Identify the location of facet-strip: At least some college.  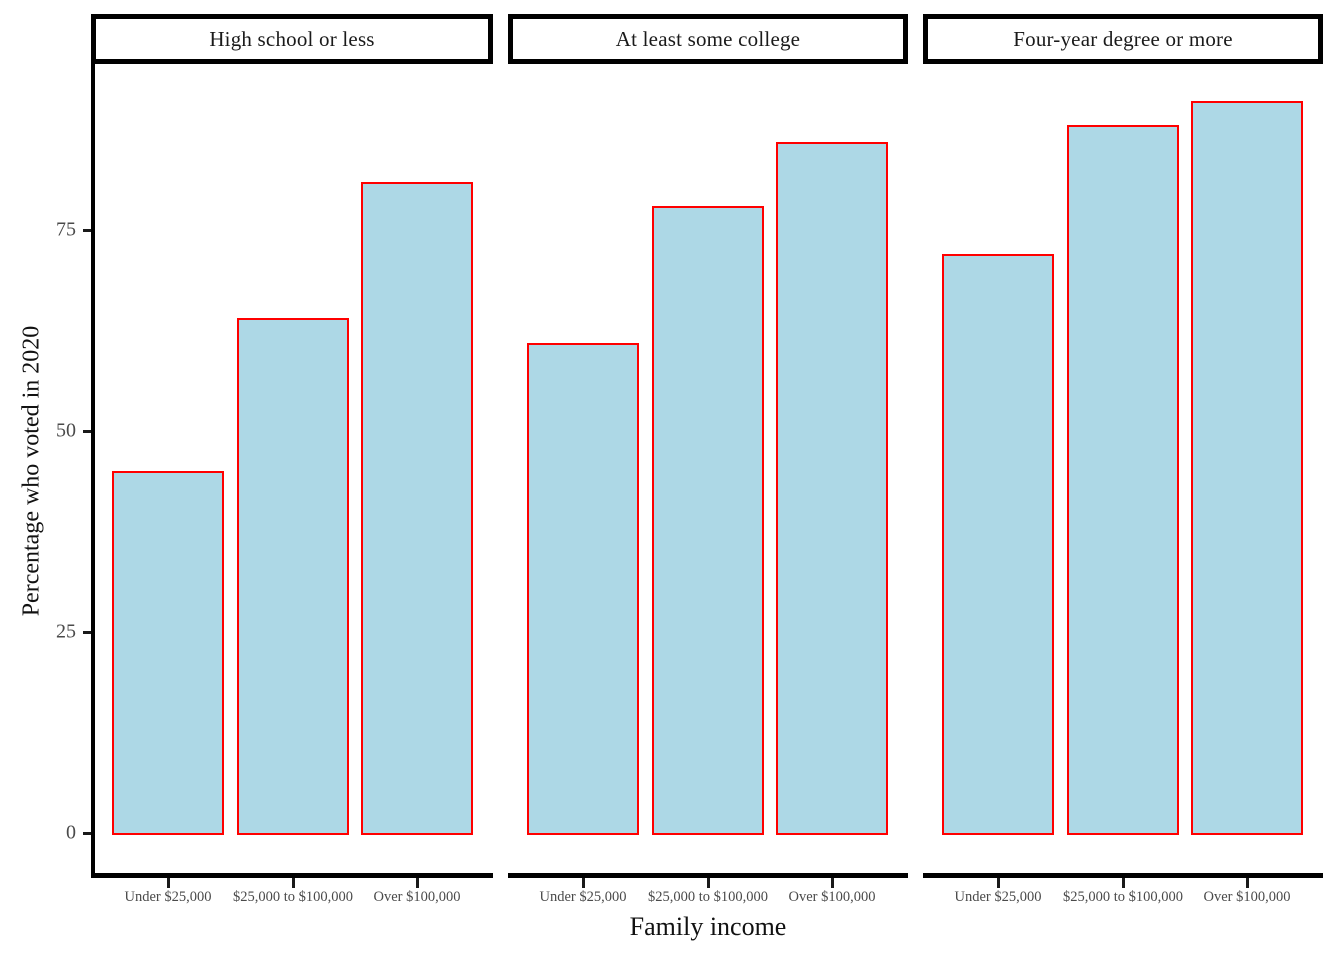
(708, 39).